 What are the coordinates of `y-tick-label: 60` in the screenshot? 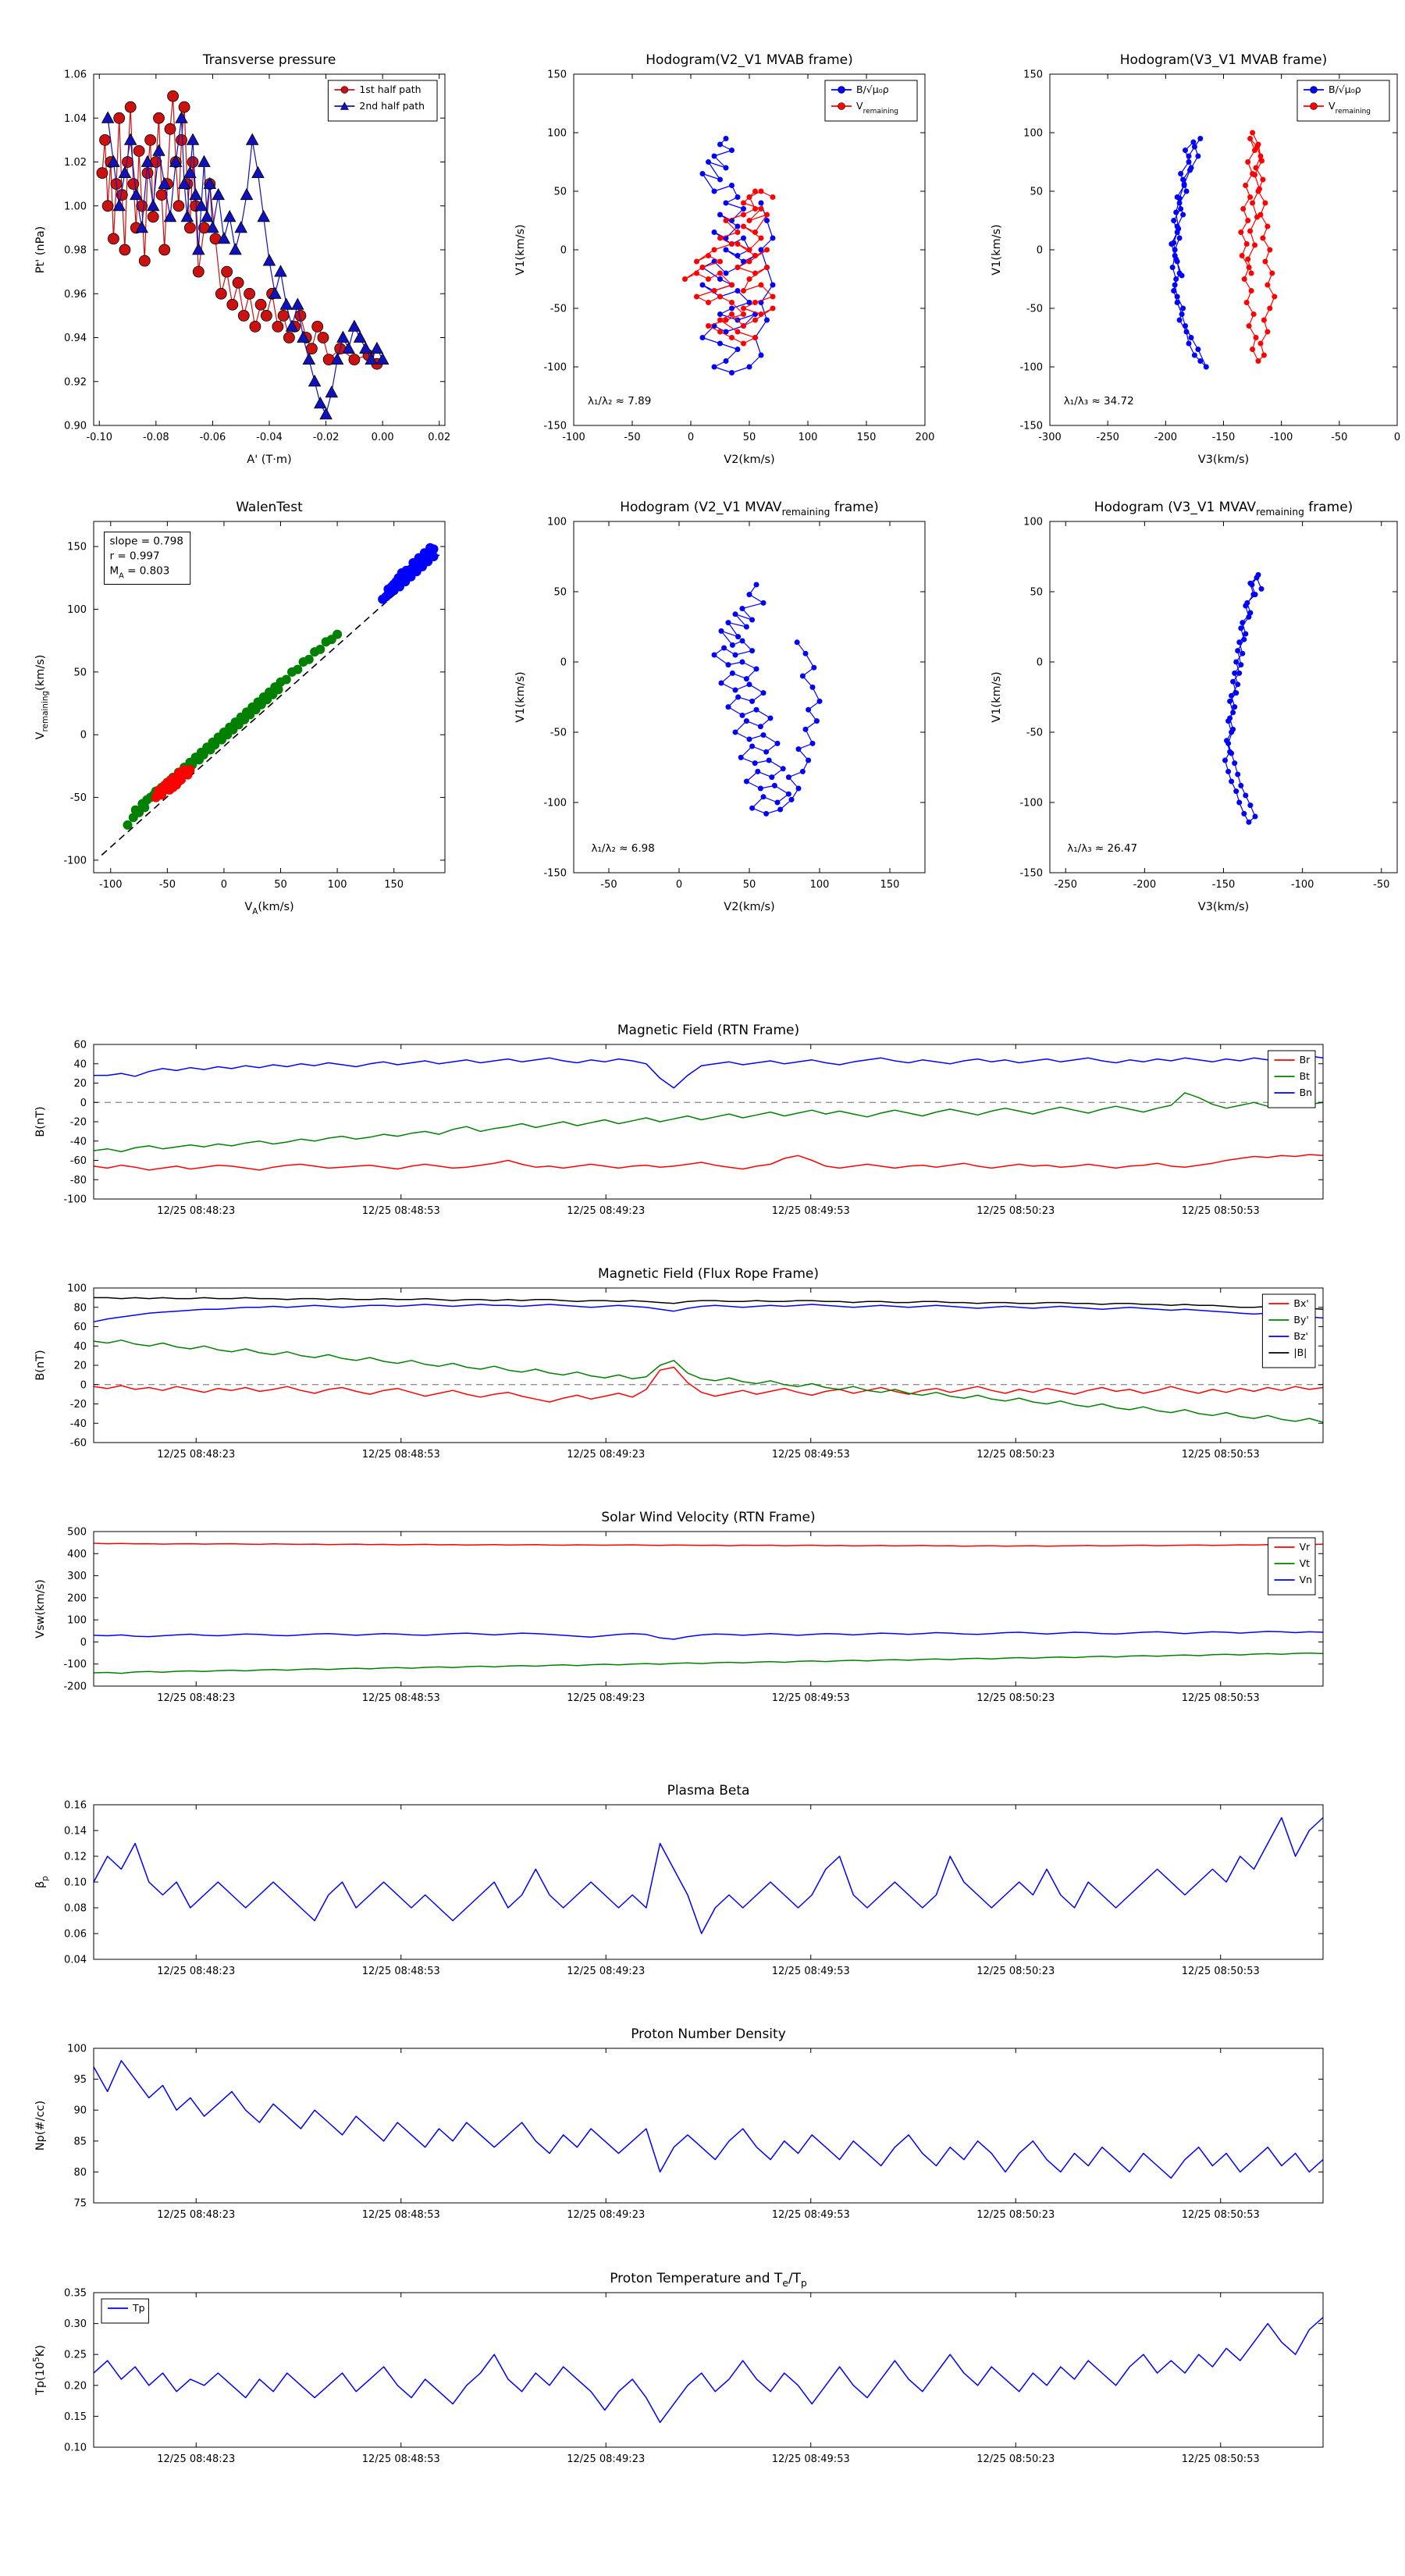 It's located at (80, 1045).